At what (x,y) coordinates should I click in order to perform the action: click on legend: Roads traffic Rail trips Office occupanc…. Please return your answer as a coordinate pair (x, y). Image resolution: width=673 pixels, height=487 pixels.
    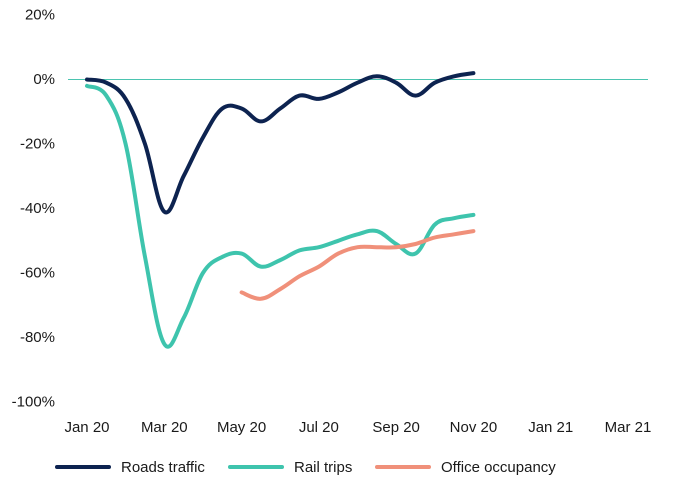
    Looking at the image, I should click on (336, 467).